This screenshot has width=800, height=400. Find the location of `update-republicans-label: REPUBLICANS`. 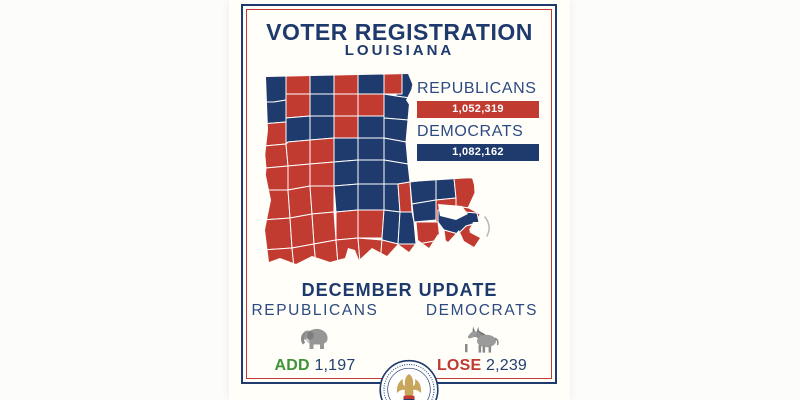

update-republicans-label: REPUBLICANS is located at coordinates (315, 310).